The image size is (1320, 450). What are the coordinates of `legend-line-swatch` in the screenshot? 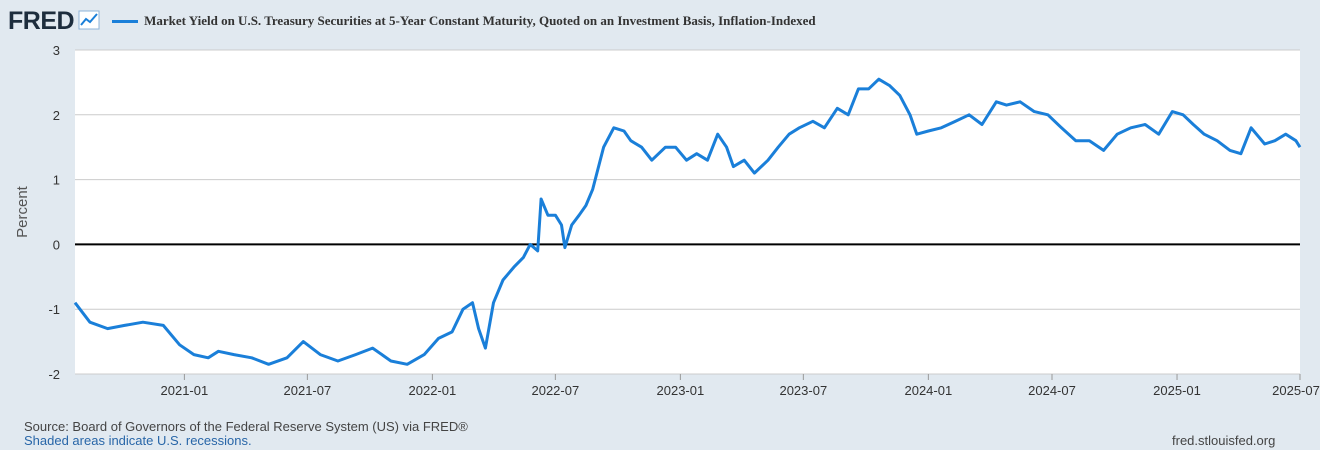 It's located at (125, 21).